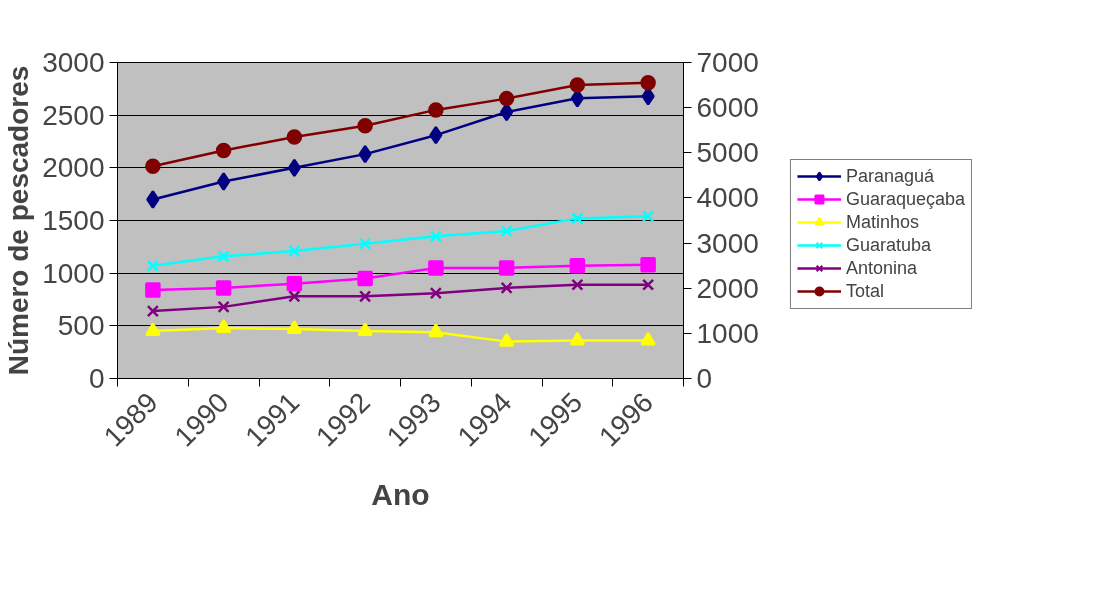  I want to click on y2-tick-label: 7000, so click(727, 62).